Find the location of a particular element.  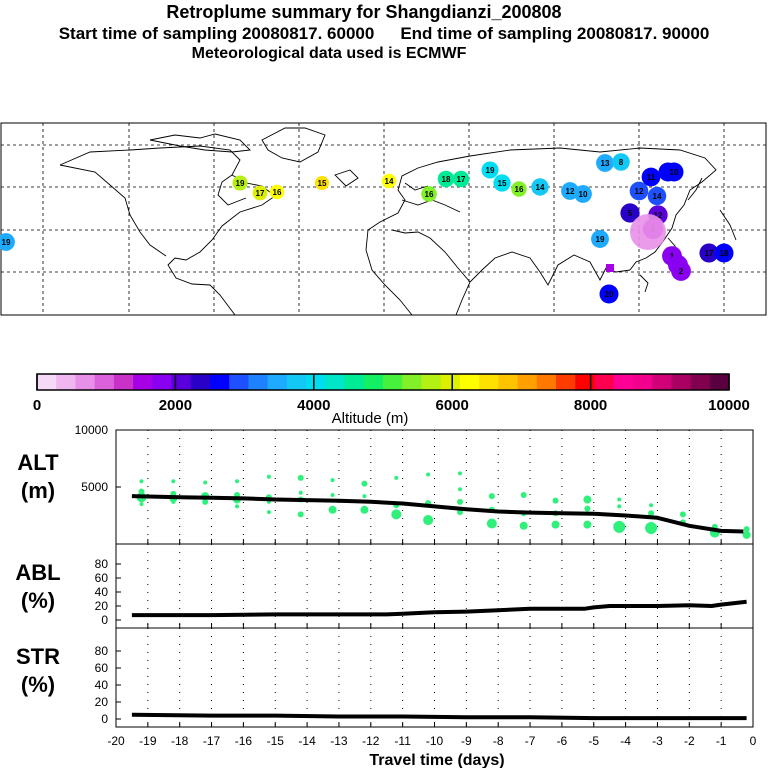

x-tick-label: 0 is located at coordinates (753, 741).